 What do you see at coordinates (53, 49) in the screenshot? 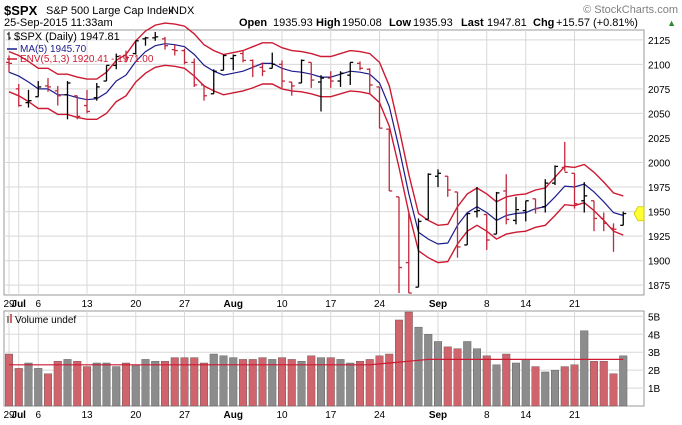
I see `legend-ma: MA(5) 1945.70` at bounding box center [53, 49].